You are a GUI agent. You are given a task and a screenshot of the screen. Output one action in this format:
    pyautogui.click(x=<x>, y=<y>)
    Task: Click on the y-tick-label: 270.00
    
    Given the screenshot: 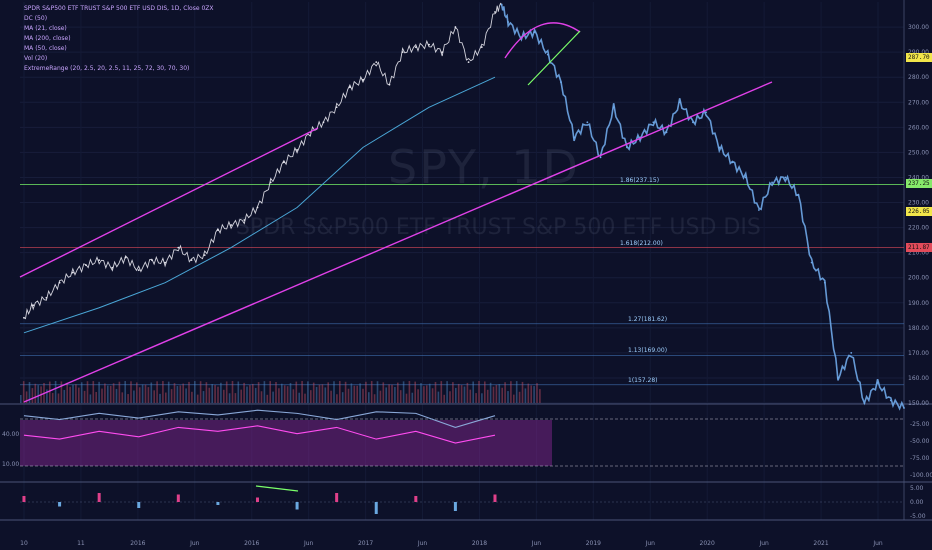 What is the action you would take?
    pyautogui.click(x=918, y=102)
    